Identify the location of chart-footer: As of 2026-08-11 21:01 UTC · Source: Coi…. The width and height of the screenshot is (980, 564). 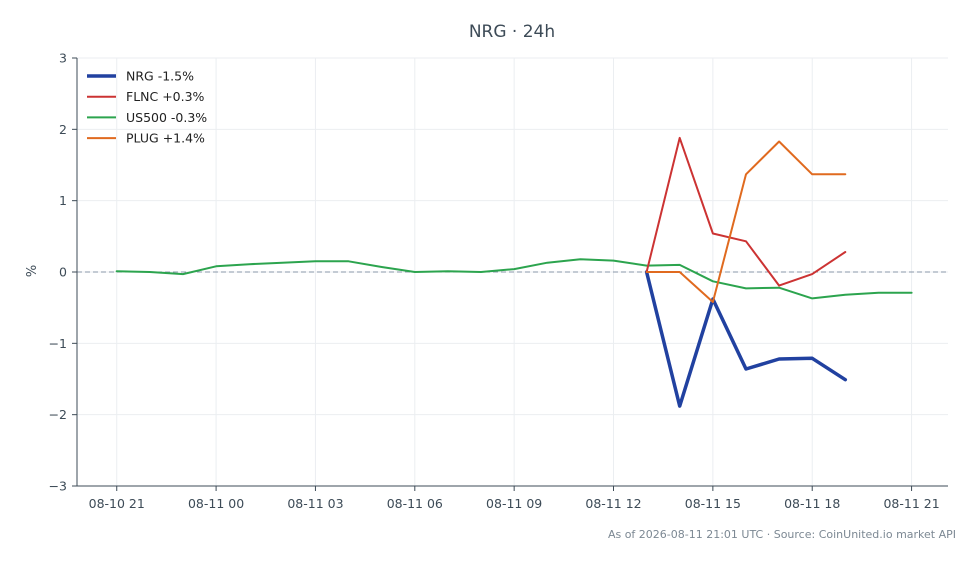
(782, 534).